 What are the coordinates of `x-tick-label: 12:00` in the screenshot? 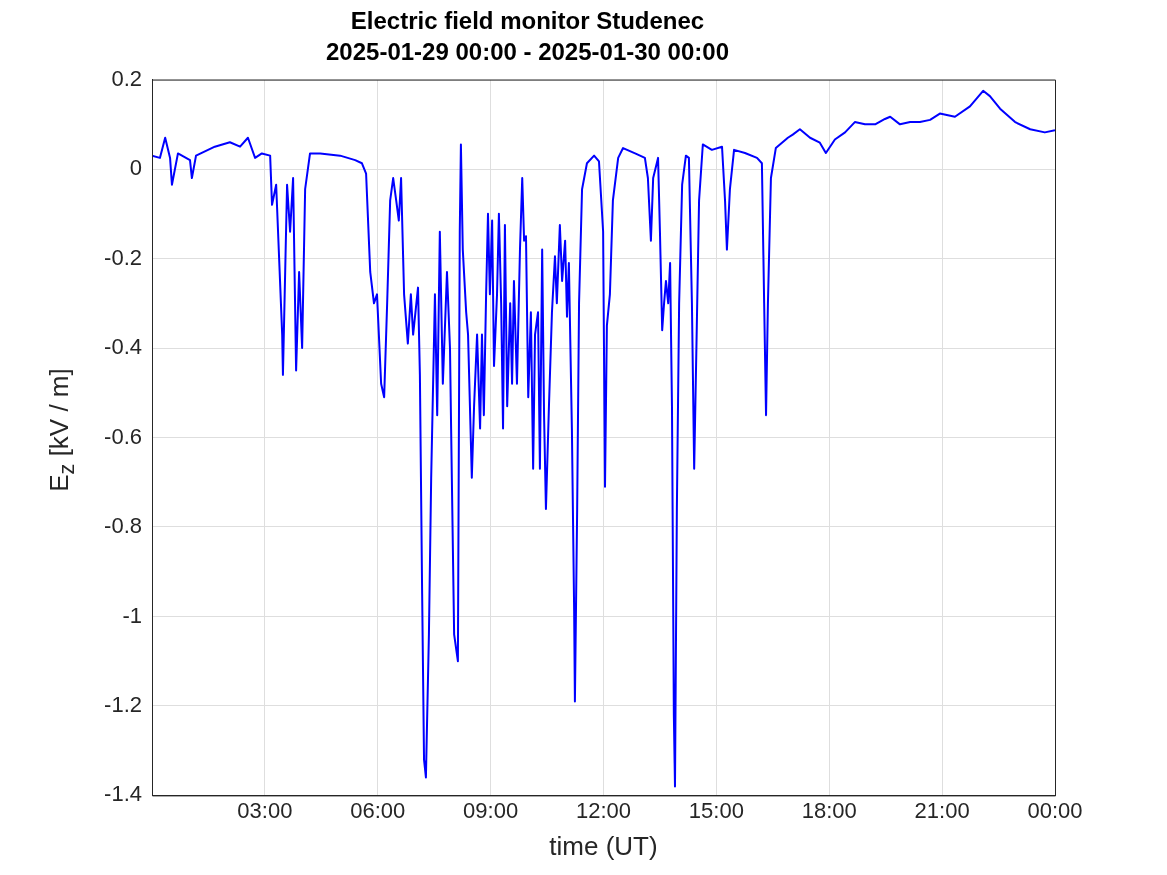 It's located at (603, 810).